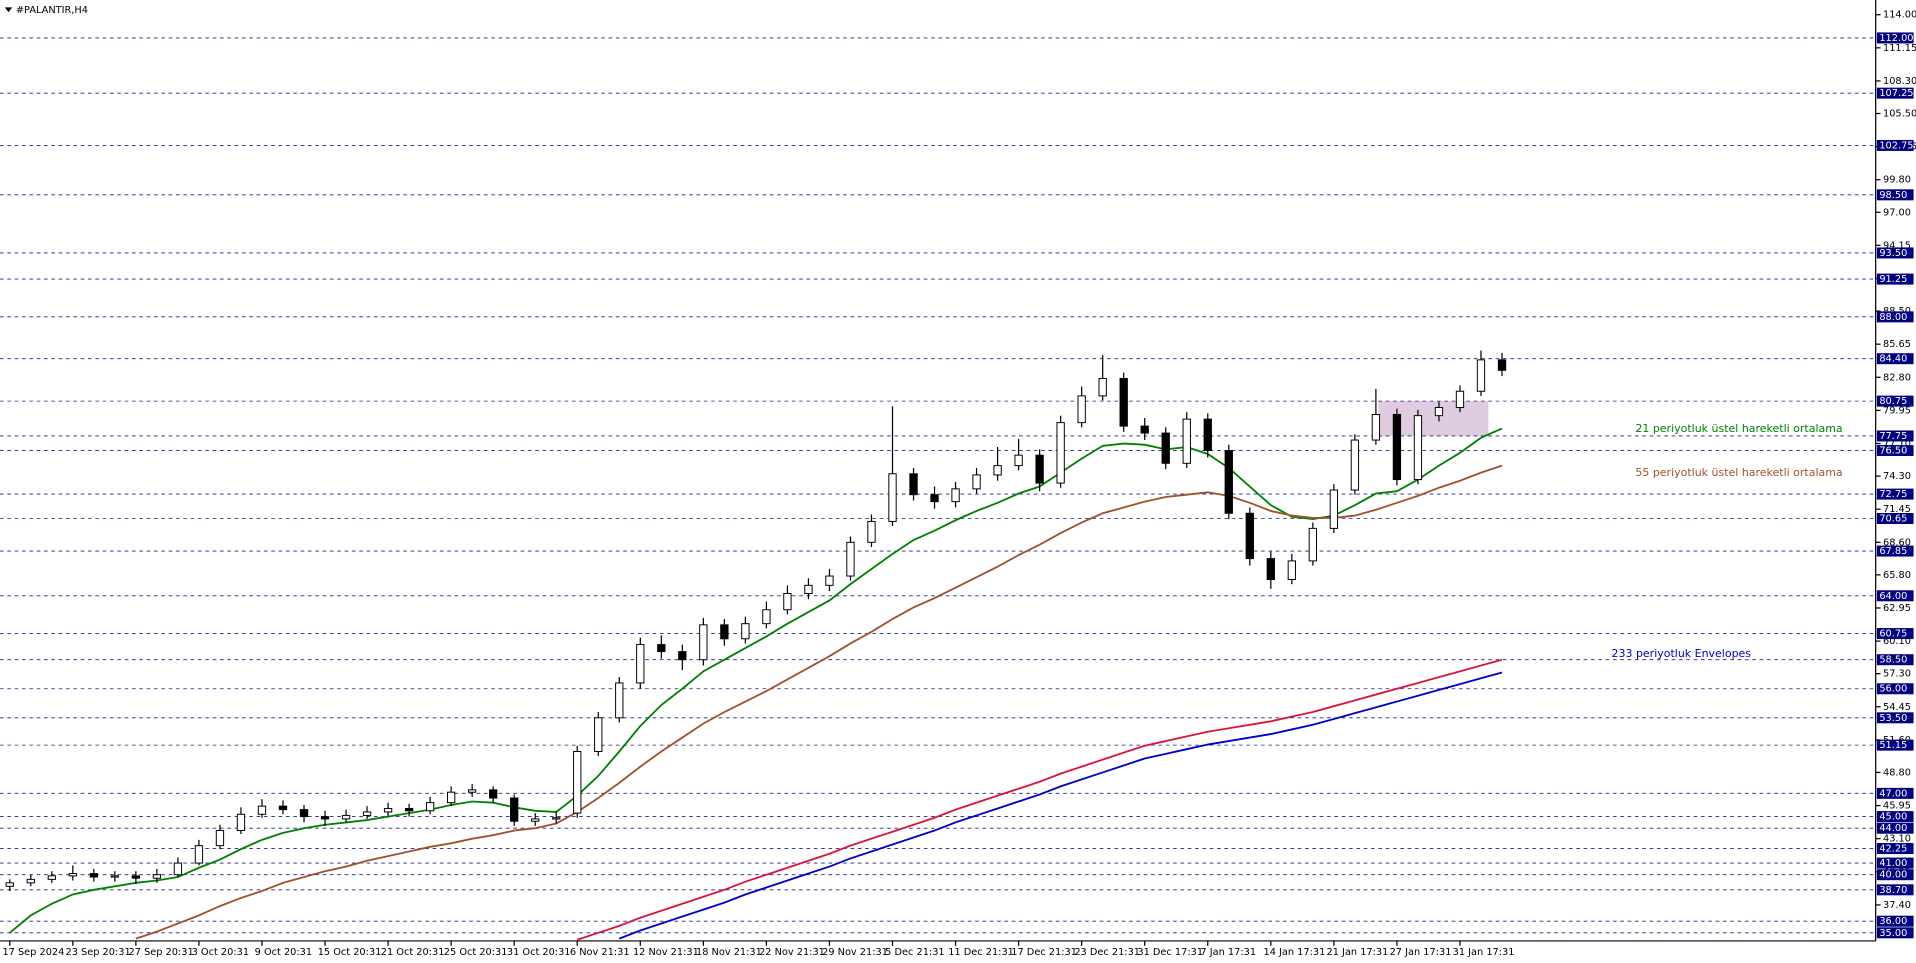  What do you see at coordinates (792, 952) in the screenshot?
I see `x-tick-label: 22 Nov 21:31` at bounding box center [792, 952].